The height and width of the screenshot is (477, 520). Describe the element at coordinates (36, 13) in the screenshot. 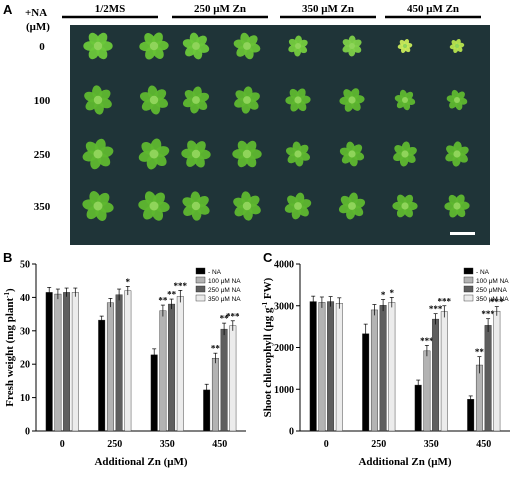

I see `row-header: +NA` at that location.